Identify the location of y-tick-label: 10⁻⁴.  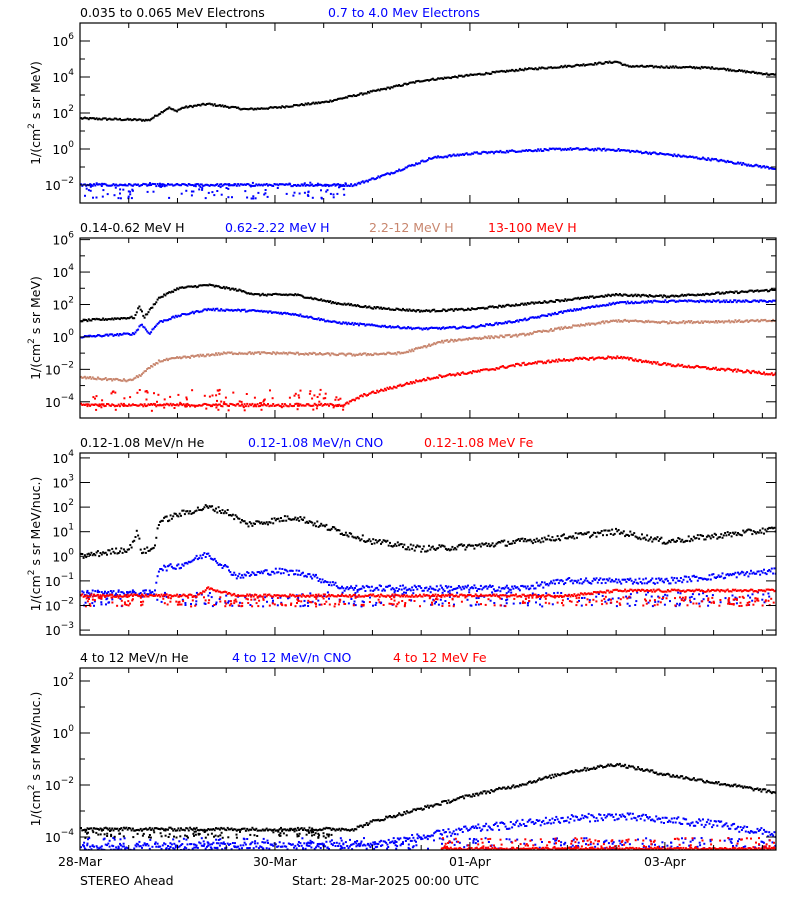
(59, 401).